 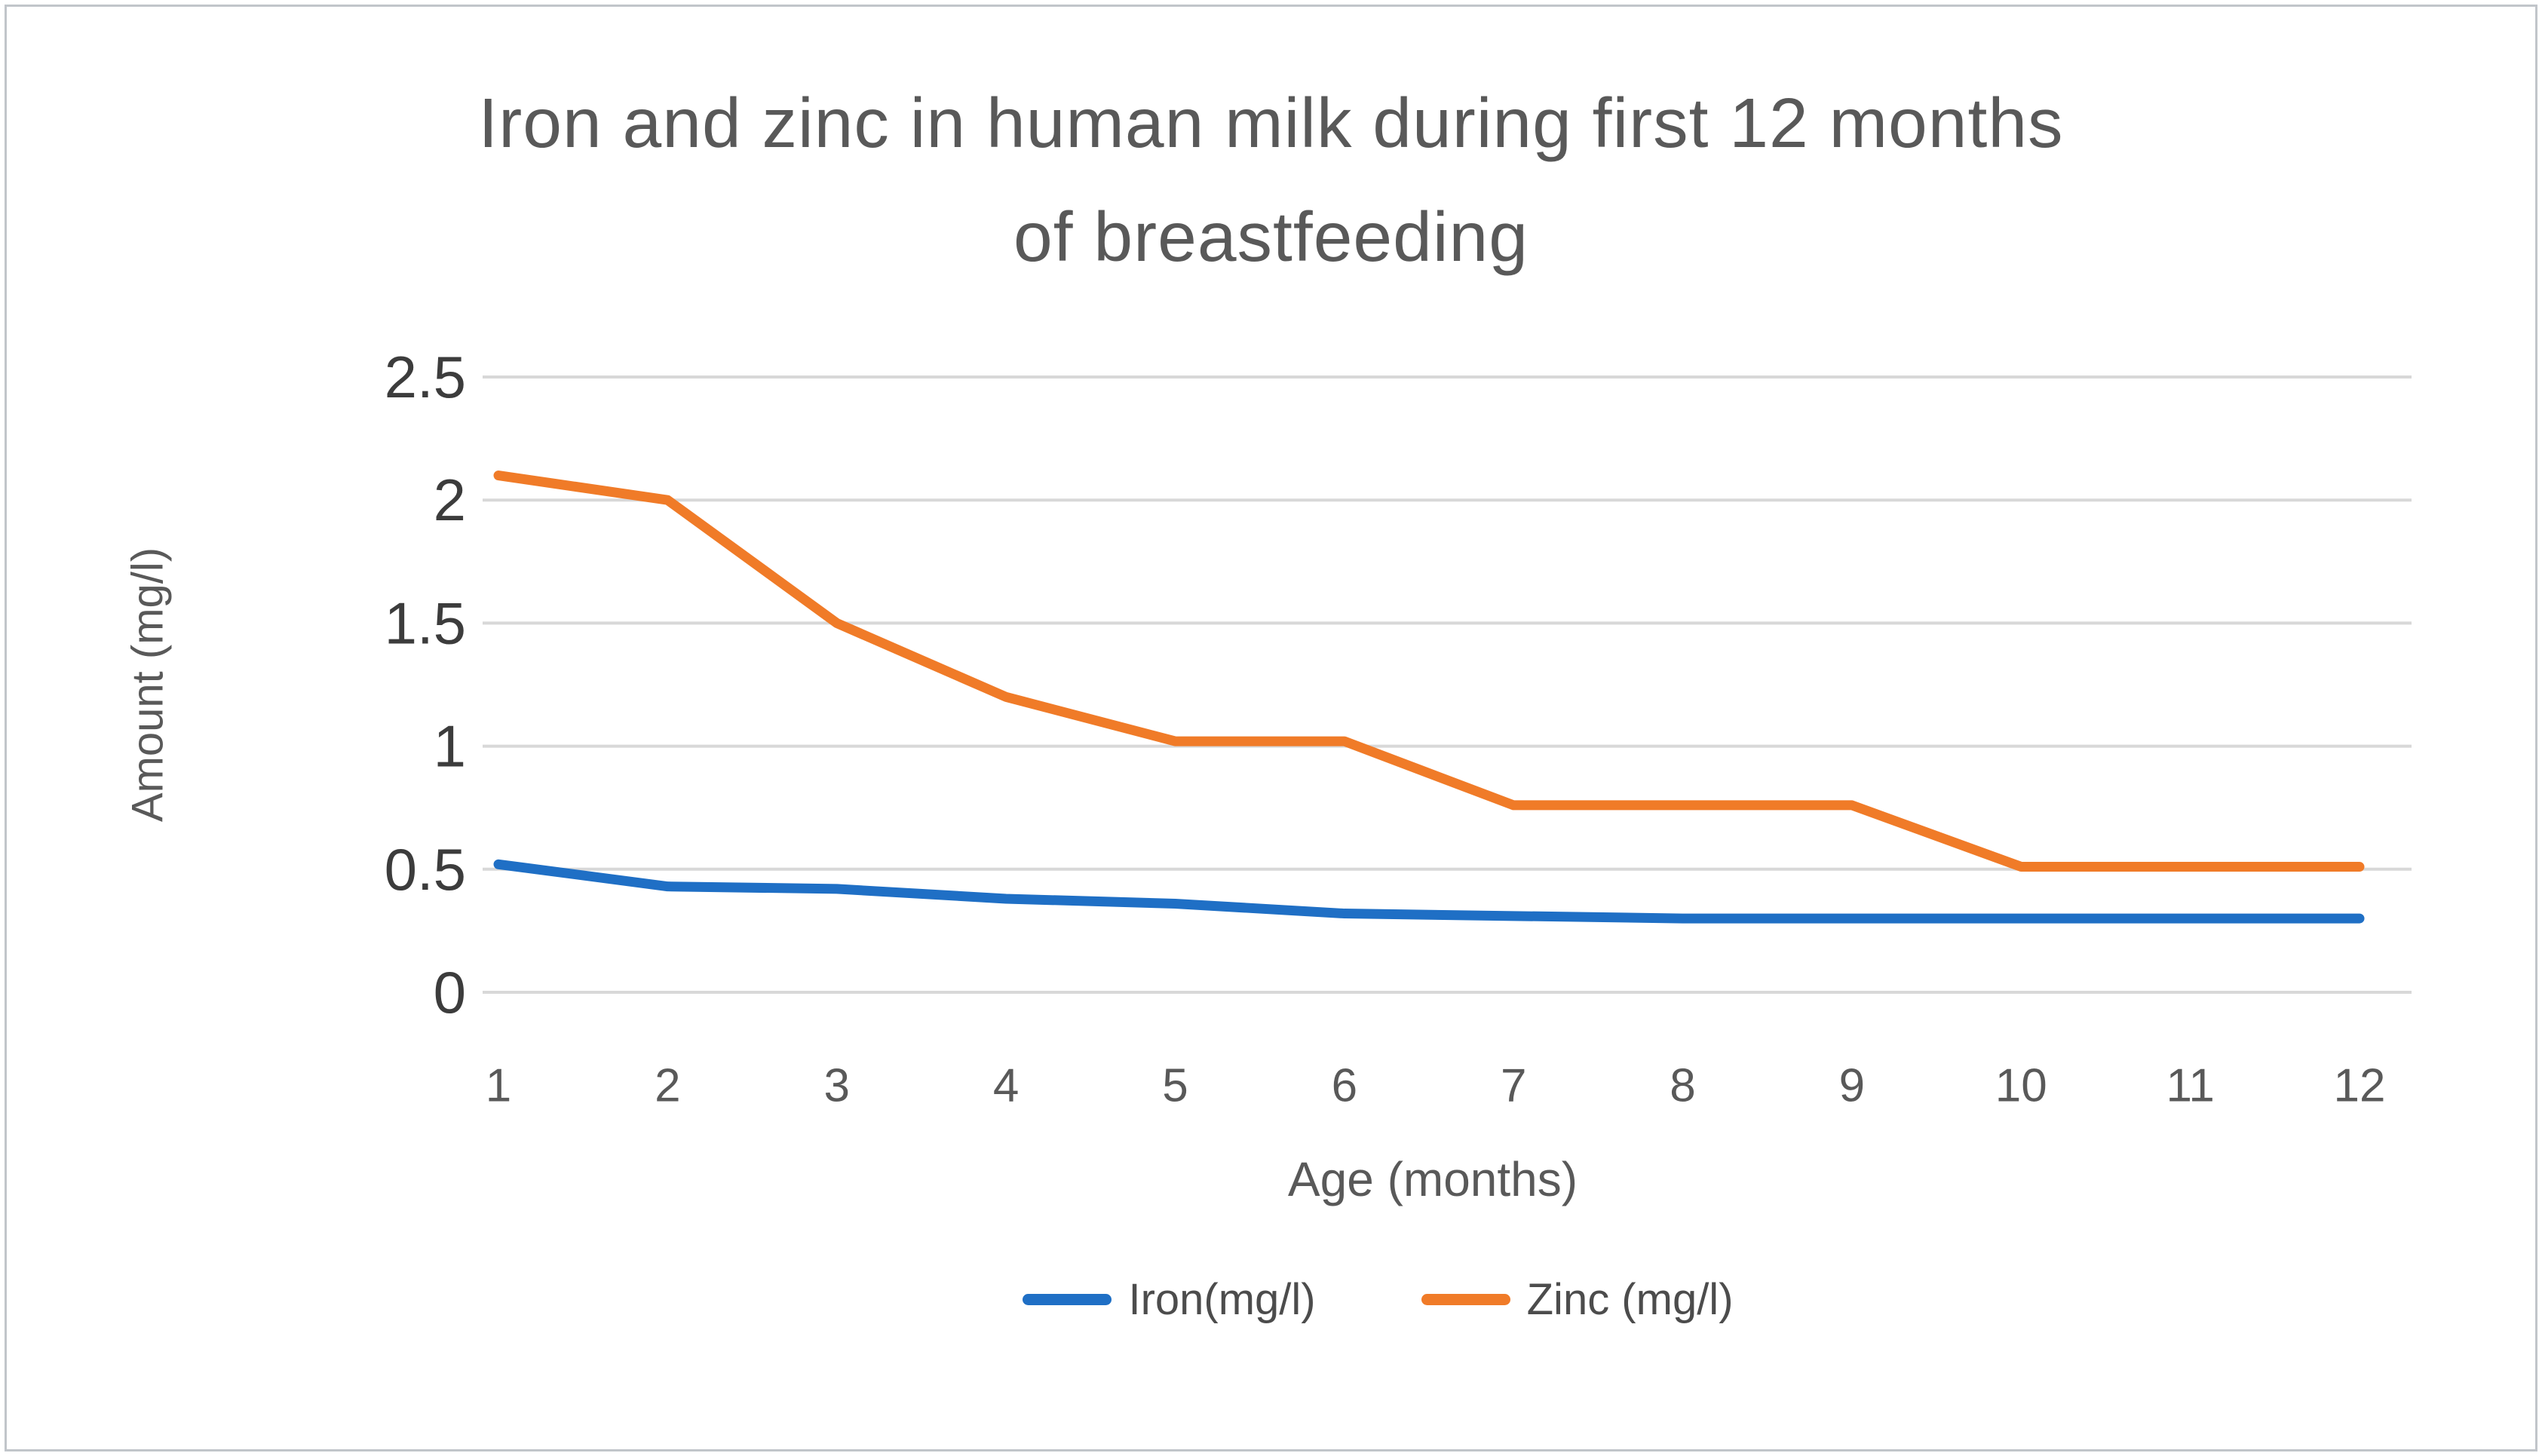 What do you see at coordinates (425, 869) in the screenshot?
I see `y-tick-label: 0.5` at bounding box center [425, 869].